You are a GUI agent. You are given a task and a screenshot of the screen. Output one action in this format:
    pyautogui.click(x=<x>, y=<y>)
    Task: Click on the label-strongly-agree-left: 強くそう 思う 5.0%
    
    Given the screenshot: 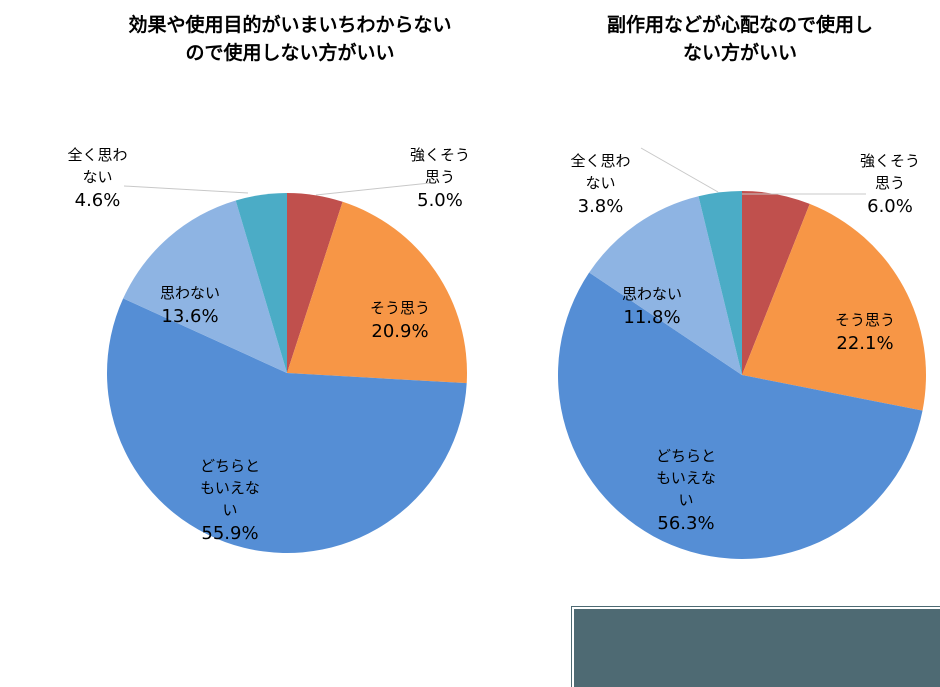 What is the action you would take?
    pyautogui.click(x=439, y=178)
    